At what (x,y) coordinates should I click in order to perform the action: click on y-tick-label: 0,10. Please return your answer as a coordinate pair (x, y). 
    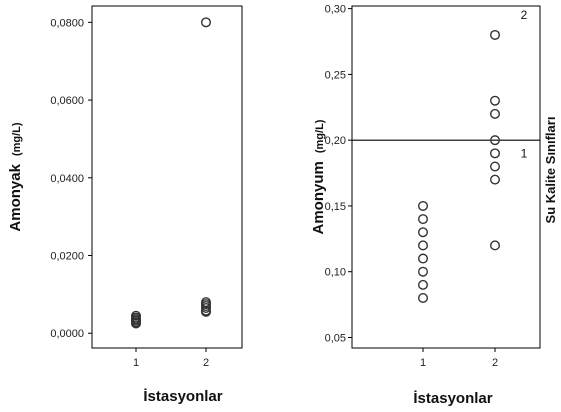
    Looking at the image, I should click on (335, 273).